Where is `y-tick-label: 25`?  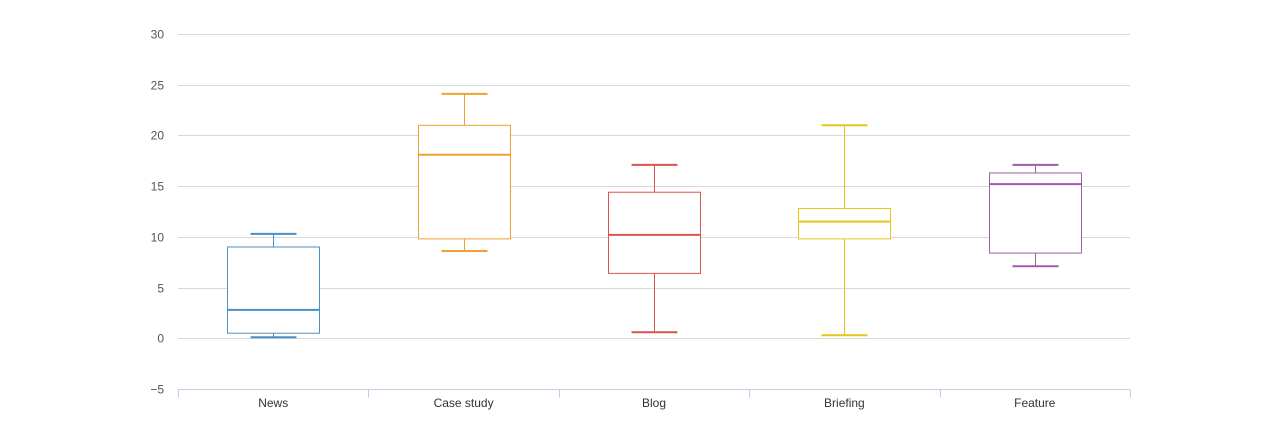
y-tick-label: 25 is located at coordinates (158, 86).